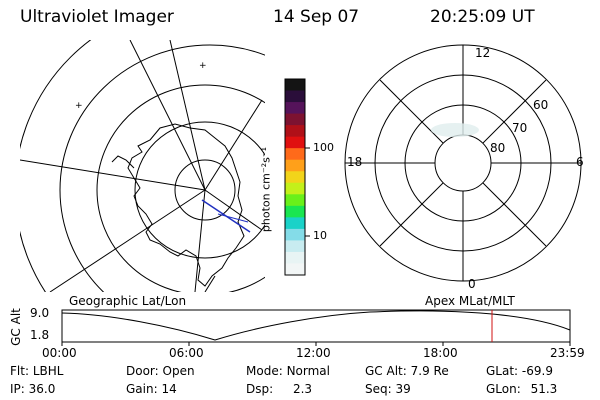 Image resolution: width=600 pixels, height=400 pixels. What do you see at coordinates (482, 17) in the screenshot?
I see `time-label: 20:25:09 UT` at bounding box center [482, 17].